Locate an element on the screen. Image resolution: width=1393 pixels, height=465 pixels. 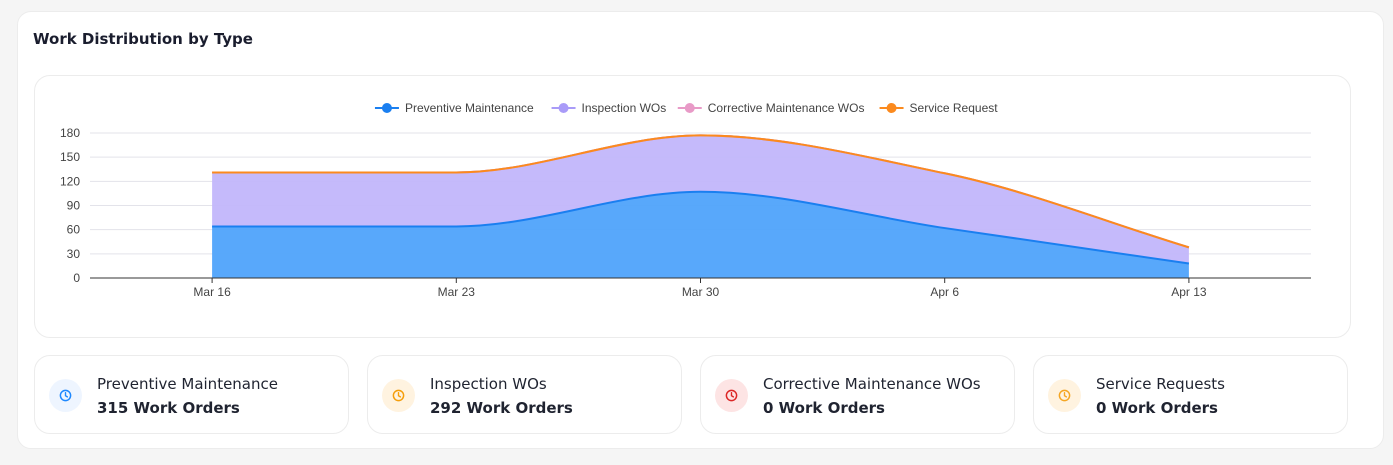
line-preventive-maintenance is located at coordinates (701, 227).